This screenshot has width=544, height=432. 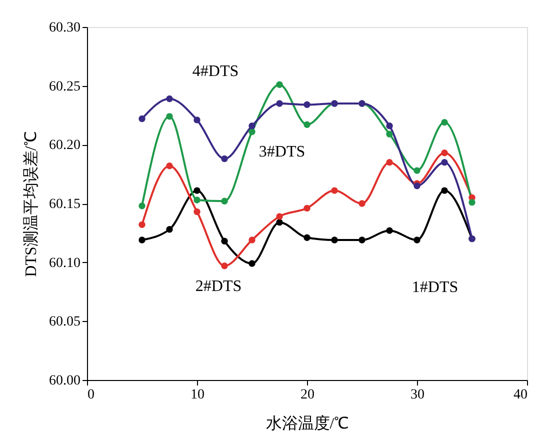 What do you see at coordinates (417, 395) in the screenshot?
I see `x-tick-label: 30` at bounding box center [417, 395].